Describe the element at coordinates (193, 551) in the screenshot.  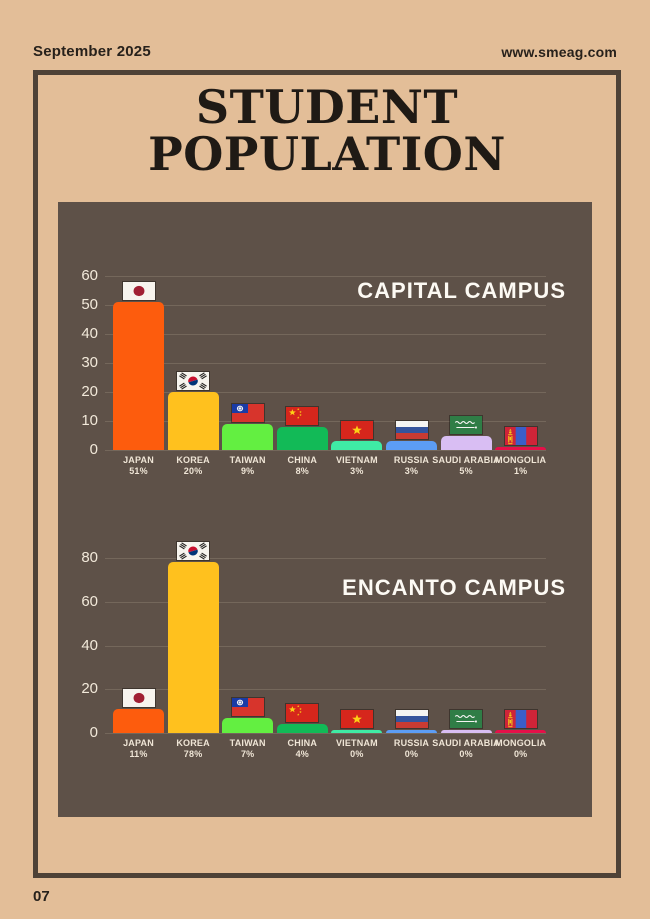
I see `flag-korea-icon` at that location.